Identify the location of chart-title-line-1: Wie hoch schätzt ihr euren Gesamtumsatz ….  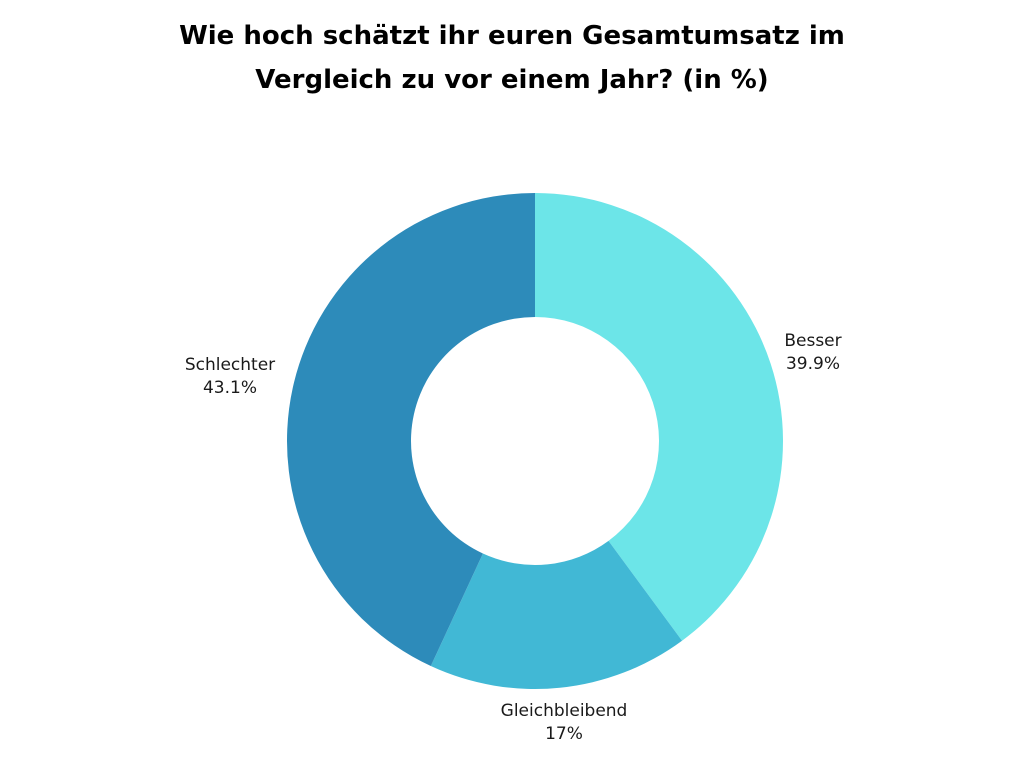
(512, 36).